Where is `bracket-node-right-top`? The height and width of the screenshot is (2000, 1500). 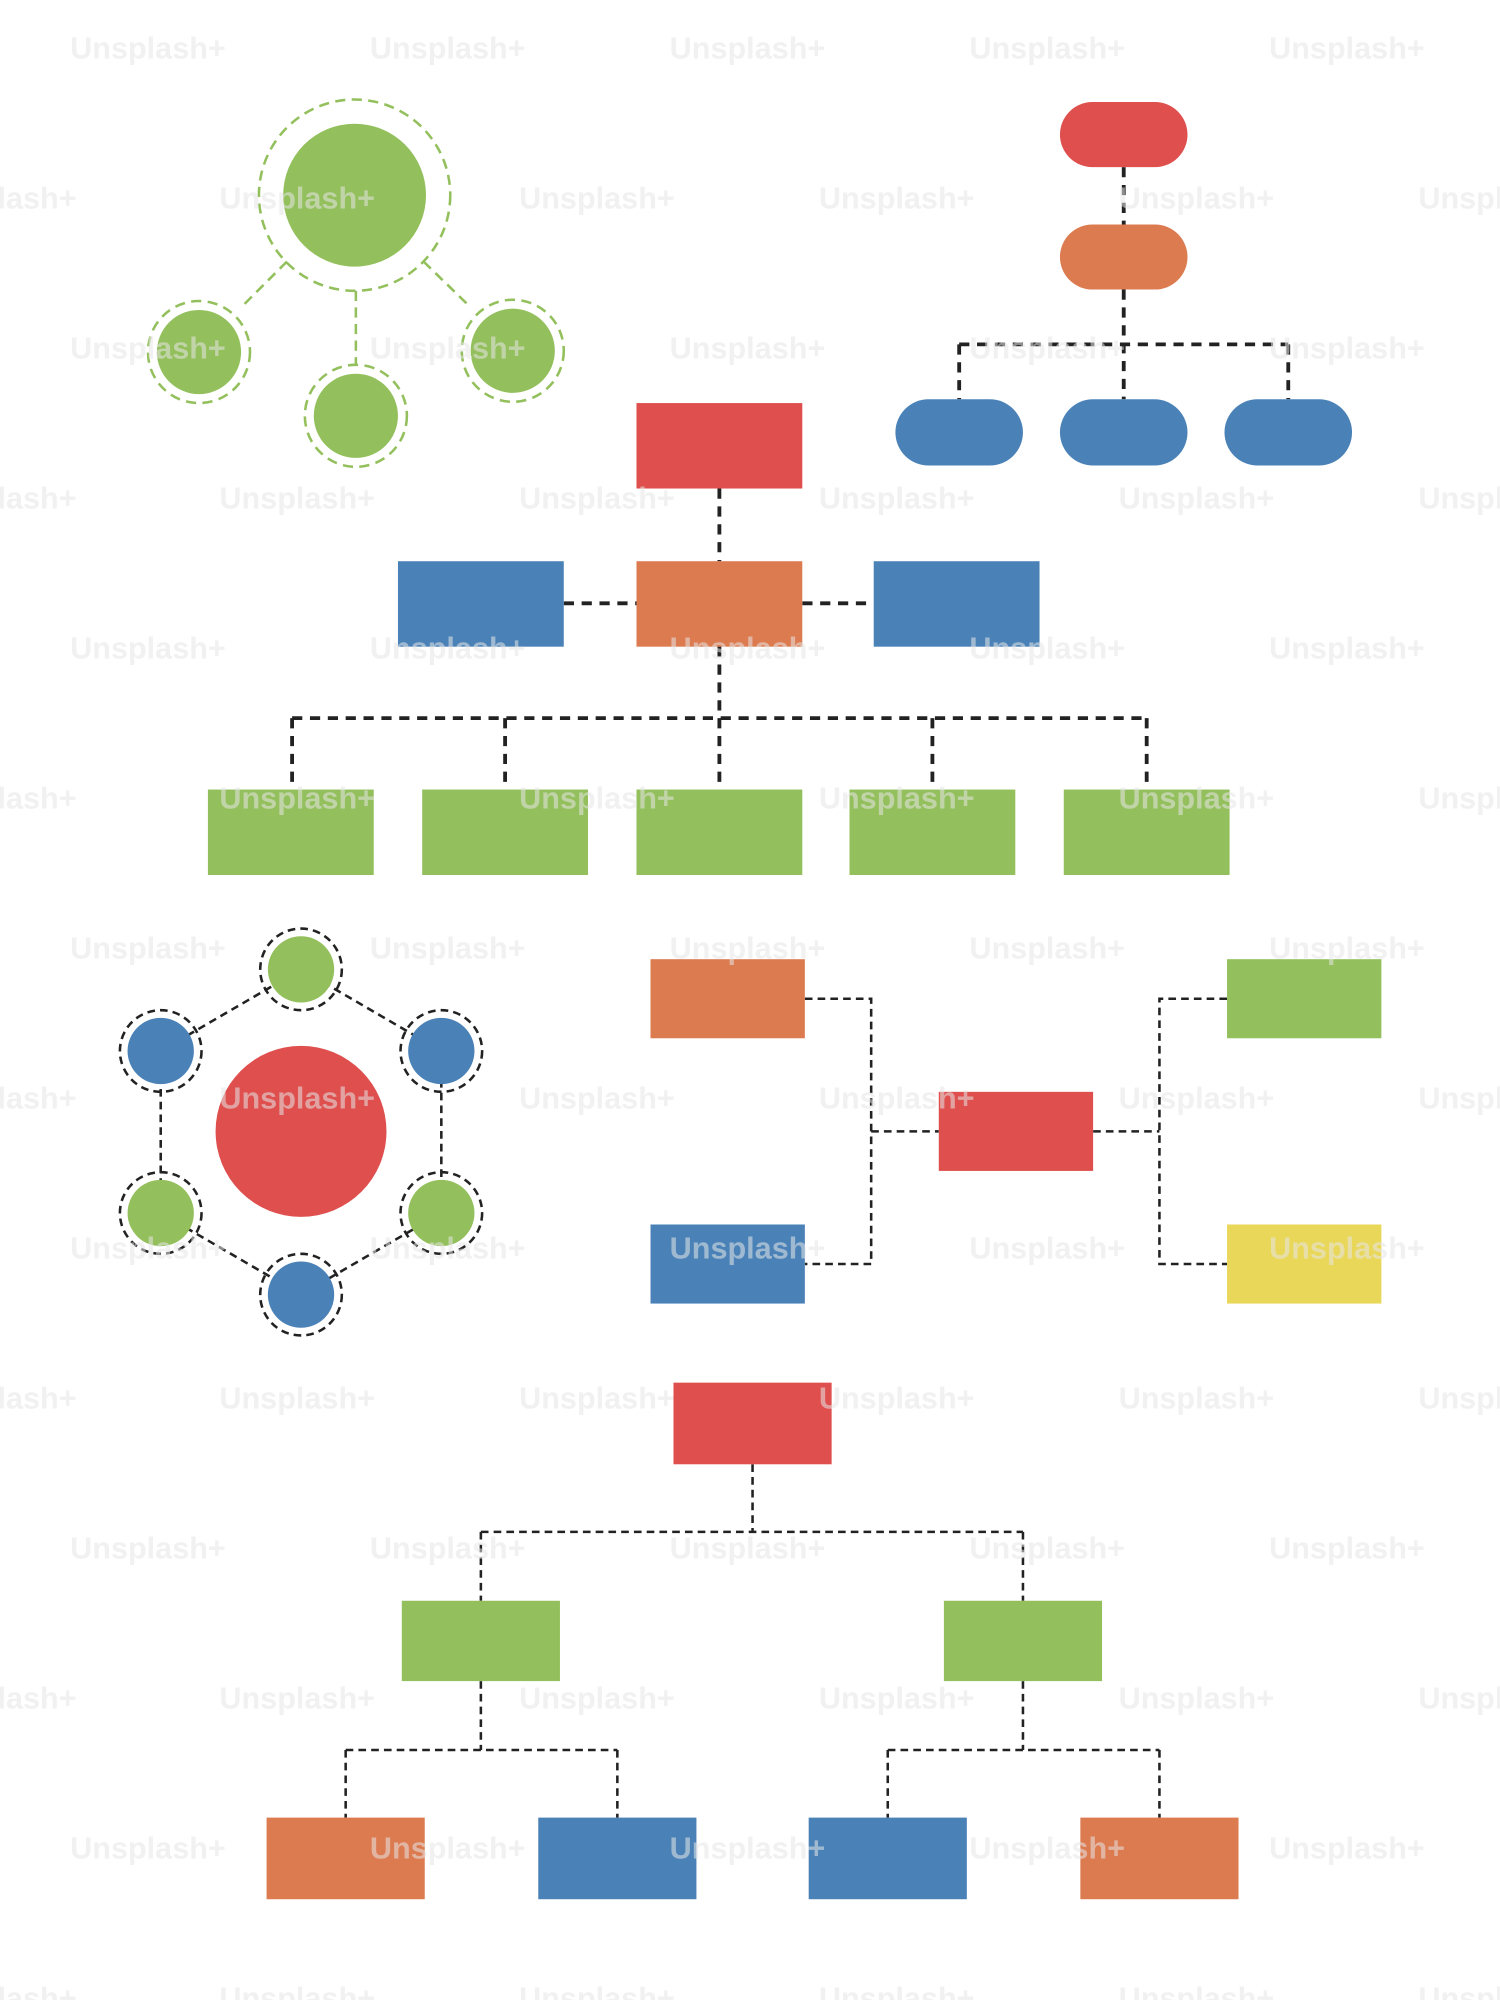
bracket-node-right-top is located at coordinates (1304, 999).